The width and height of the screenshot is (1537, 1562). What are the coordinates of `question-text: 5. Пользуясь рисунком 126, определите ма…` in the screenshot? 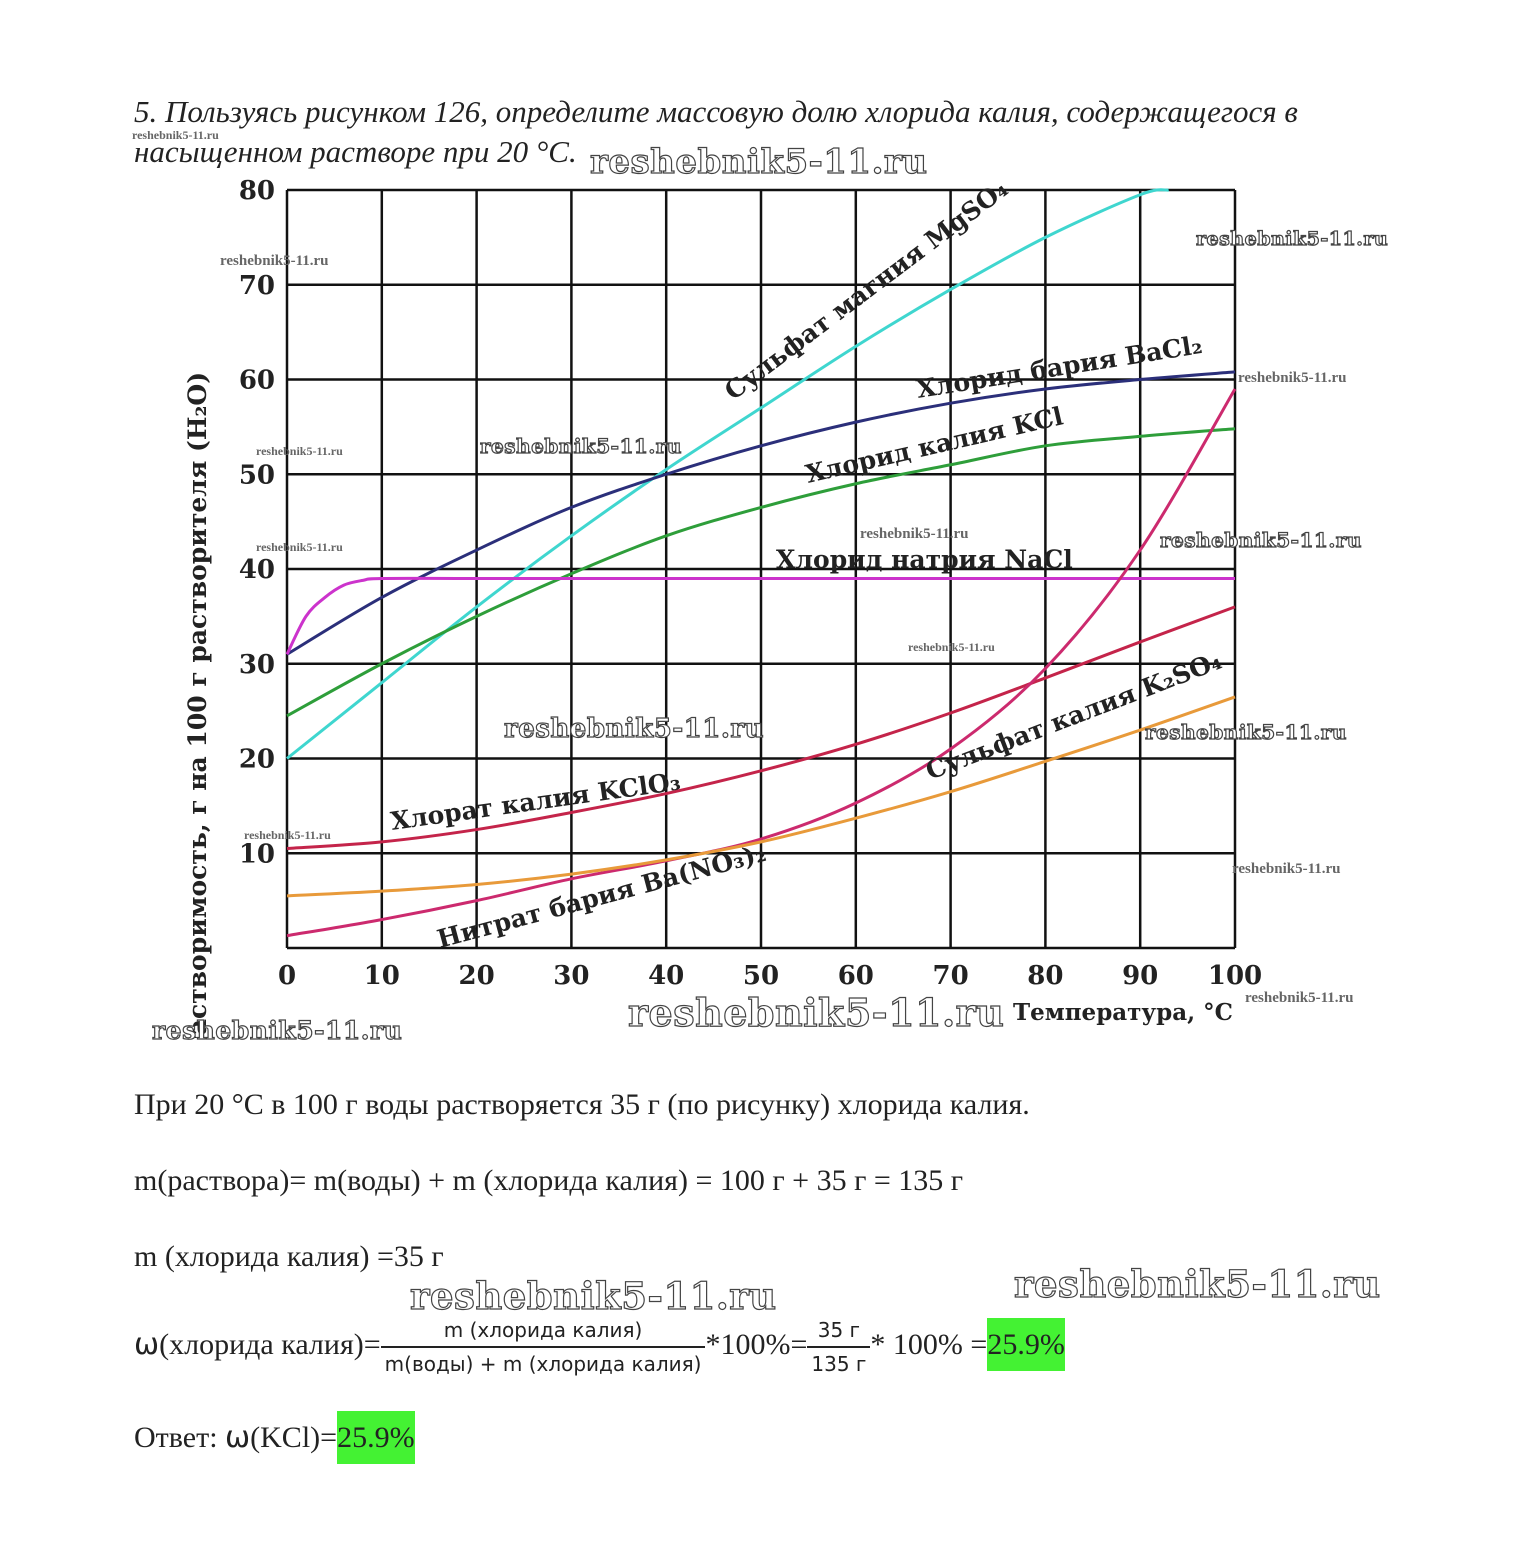 It's located at (716, 131).